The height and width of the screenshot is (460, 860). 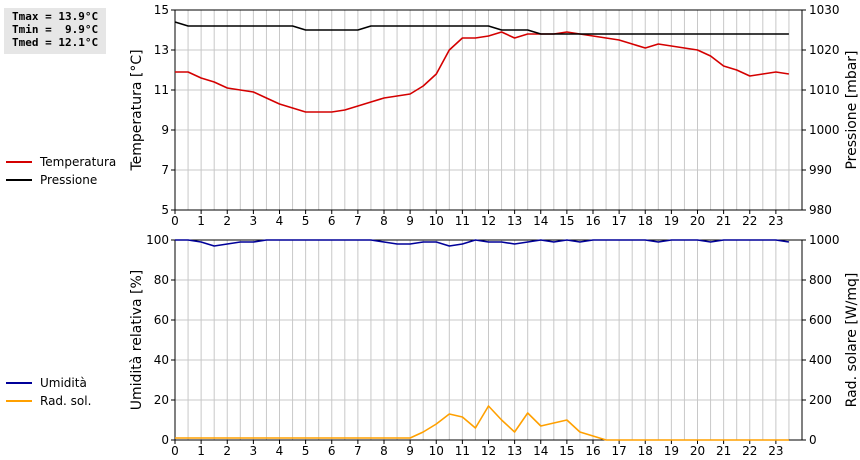 I want to click on legend-item-solar: Rad. sol., so click(x=48, y=401).